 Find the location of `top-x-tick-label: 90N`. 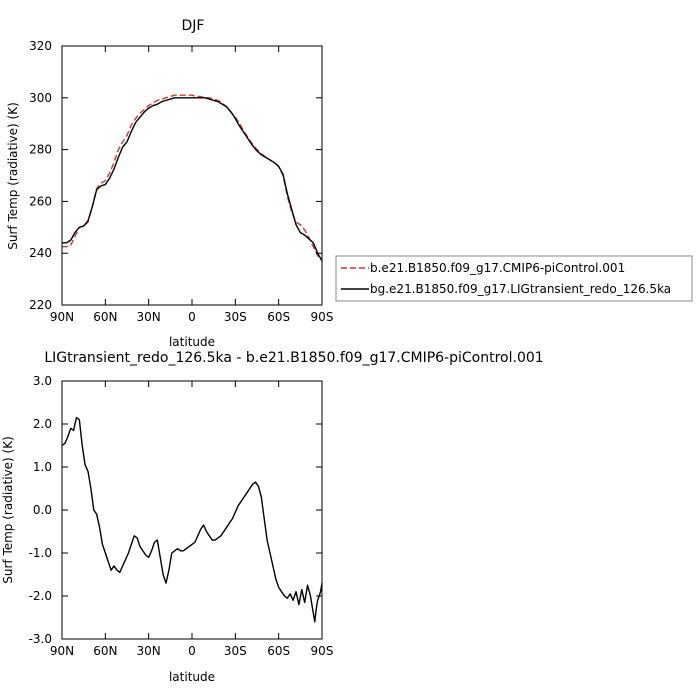

top-x-tick-label: 90N is located at coordinates (62, 317).